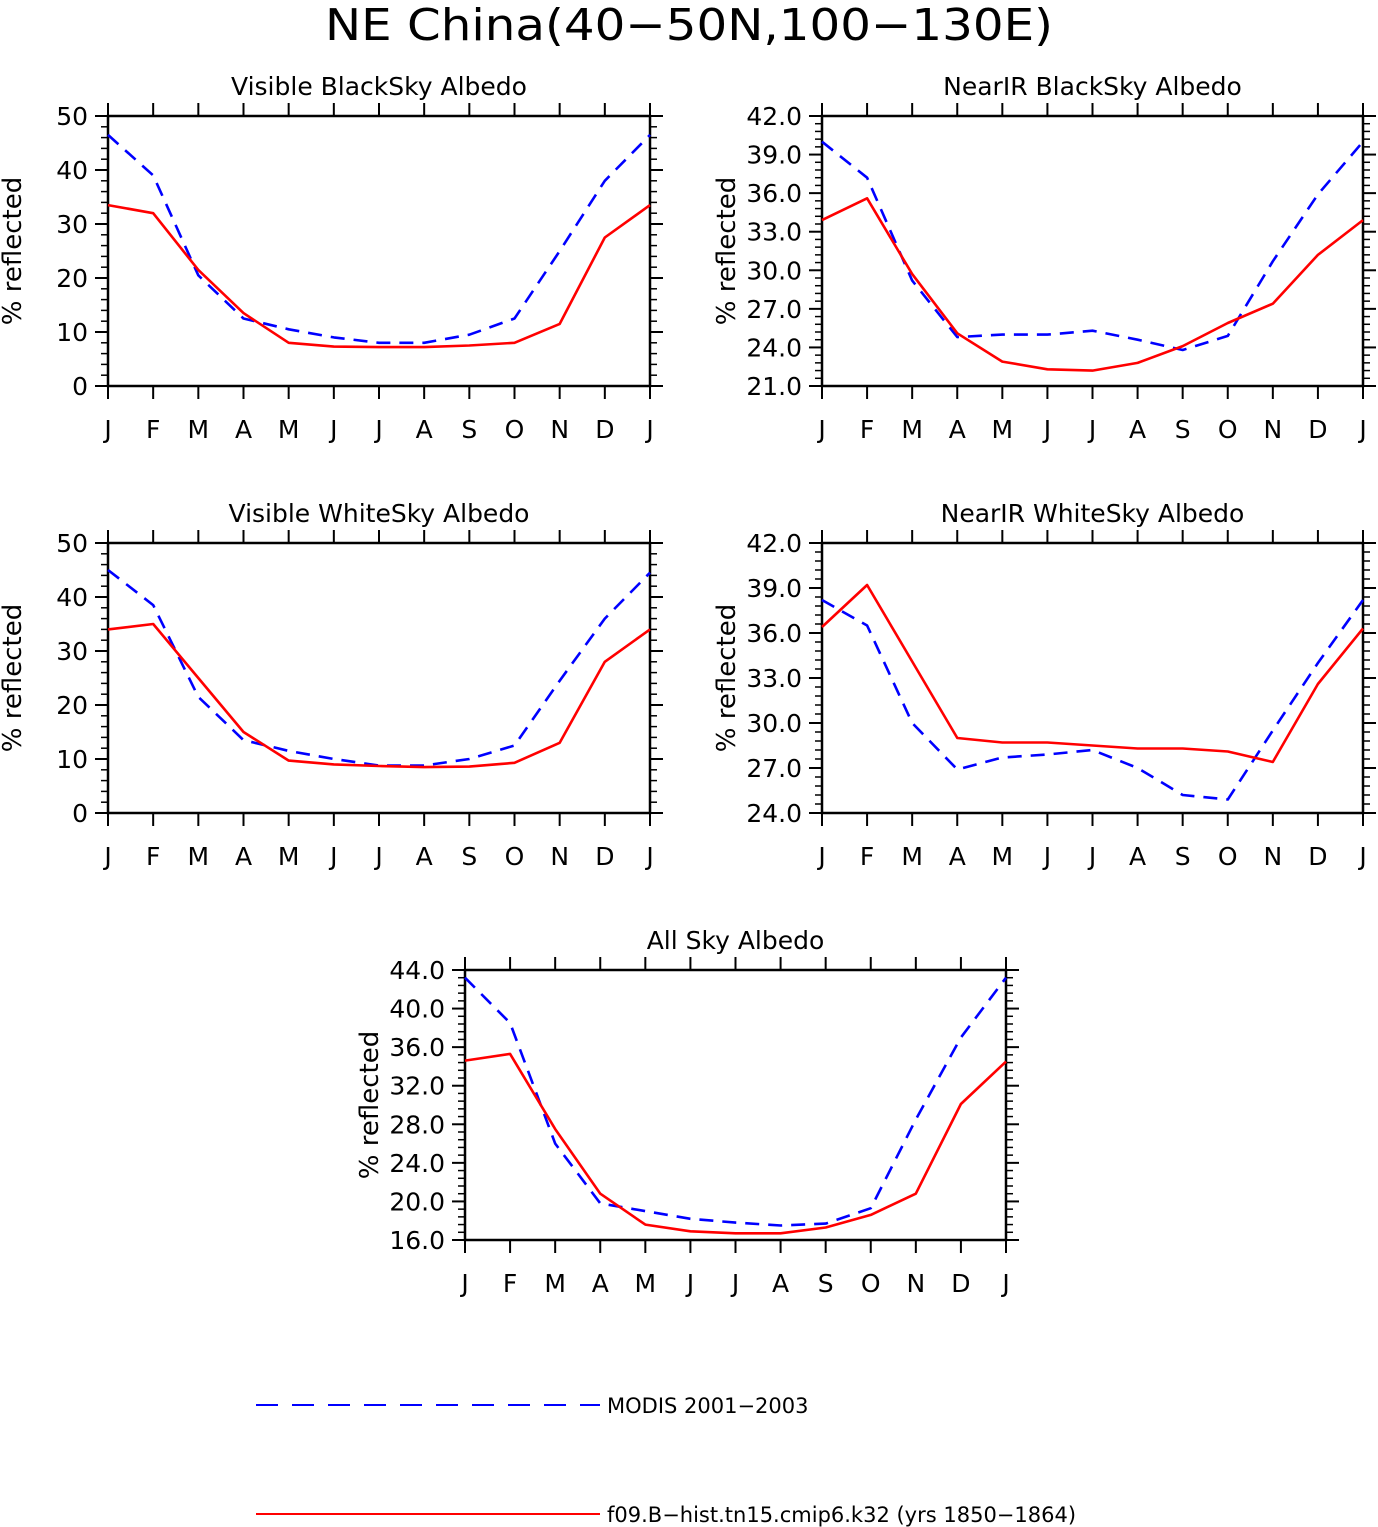 The width and height of the screenshot is (1378, 1527). Describe the element at coordinates (689, 25) in the screenshot. I see `figure-title: NE China(40−50N,100−130E)` at that location.